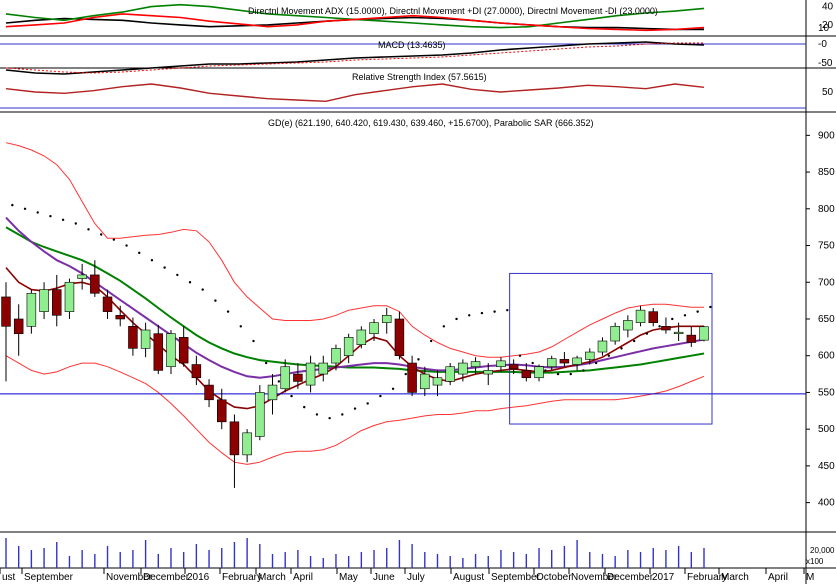  I want to click on price-tick-label: 700, so click(826, 282).